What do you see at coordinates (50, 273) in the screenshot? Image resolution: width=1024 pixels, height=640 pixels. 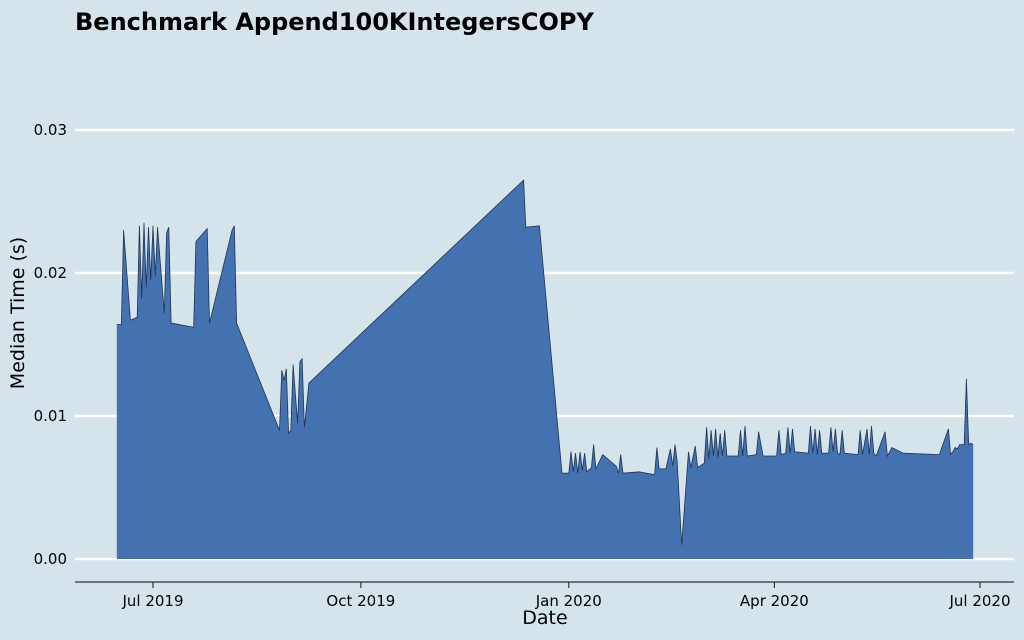 I see `y-tick-label: 0.02` at bounding box center [50, 273].